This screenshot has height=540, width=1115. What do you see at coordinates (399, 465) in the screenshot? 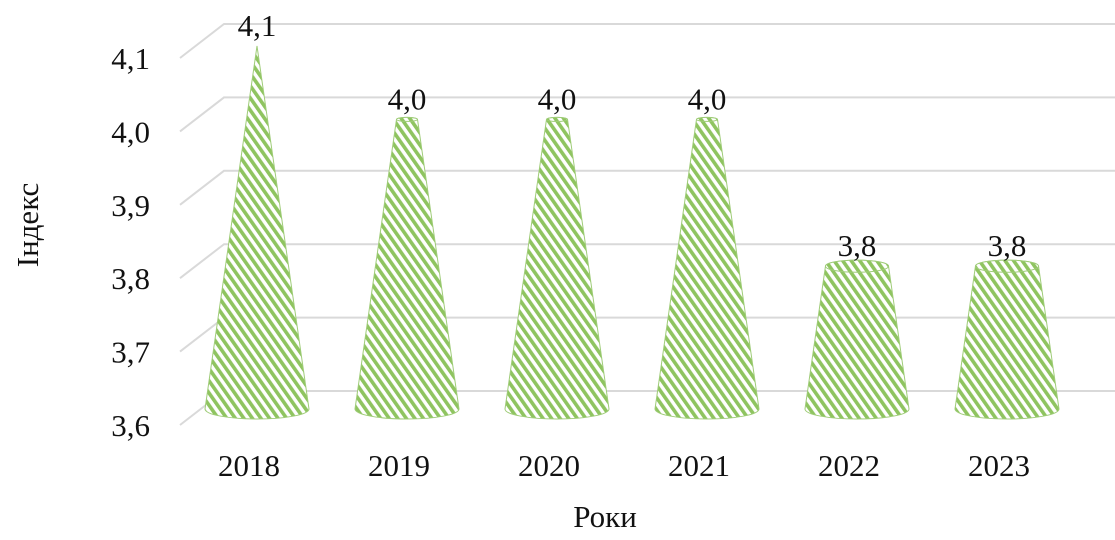
I see `x-category-label: 2019` at bounding box center [399, 465].